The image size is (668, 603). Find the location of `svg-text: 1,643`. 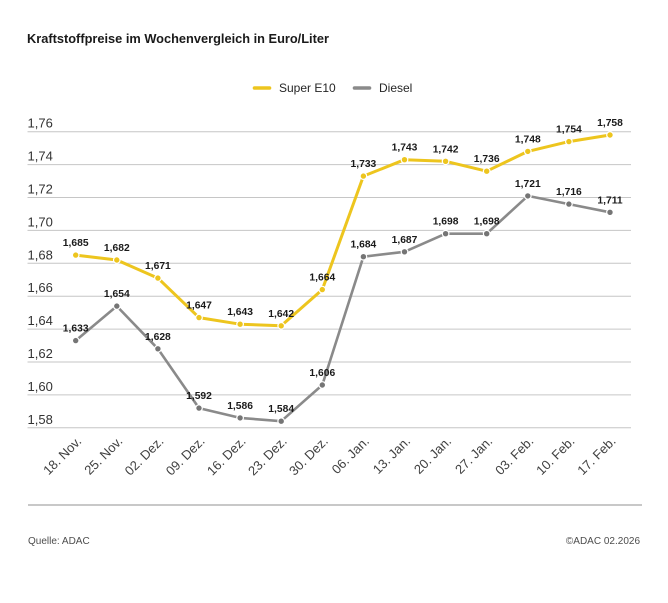

svg-text: 1,643 is located at coordinates (240, 312).